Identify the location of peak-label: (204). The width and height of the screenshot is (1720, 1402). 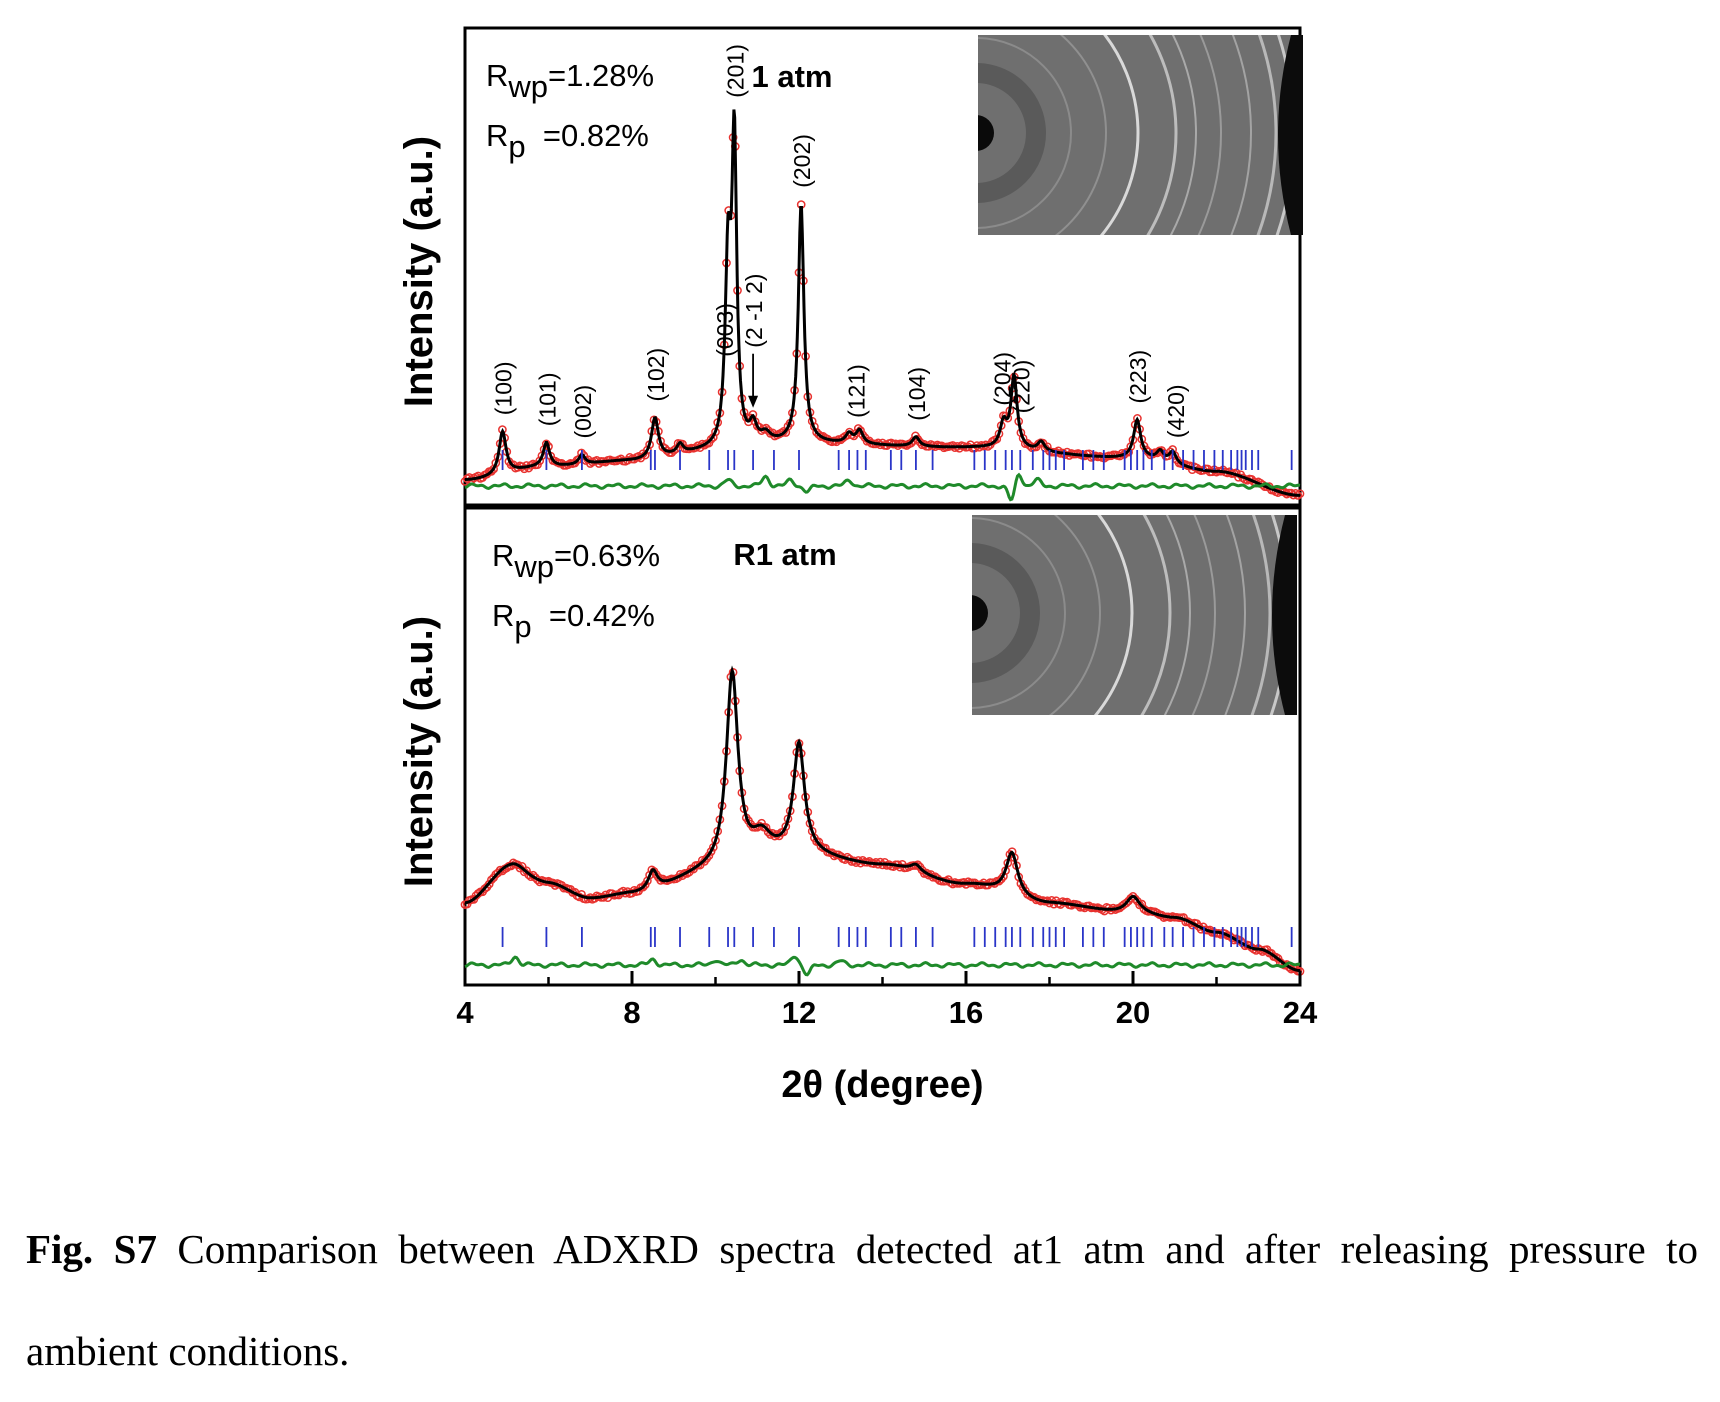
(1003, 379).